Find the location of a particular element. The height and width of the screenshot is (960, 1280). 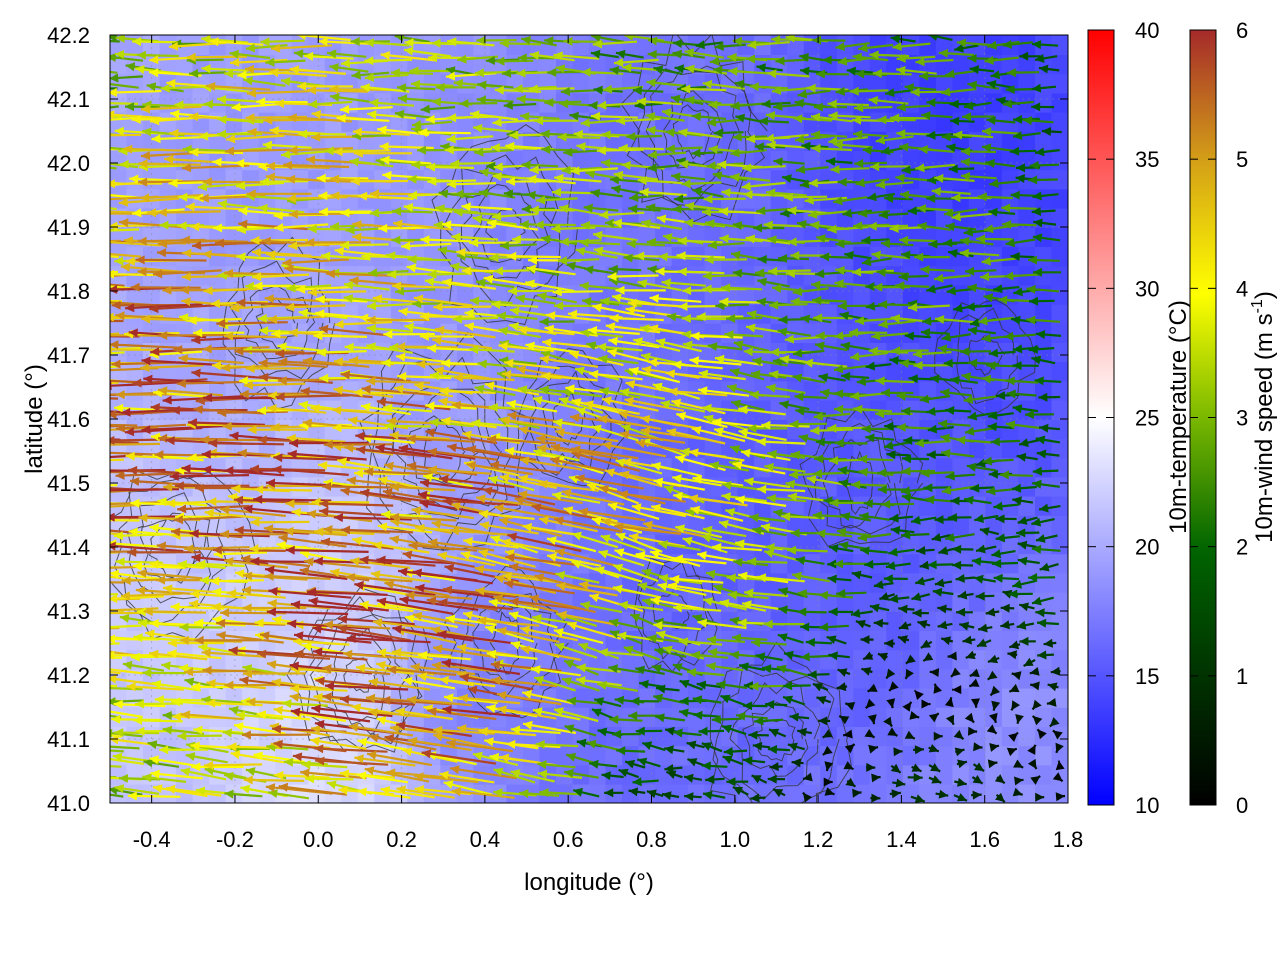

y-axis-label: latitude (°) is located at coordinates (34, 419).